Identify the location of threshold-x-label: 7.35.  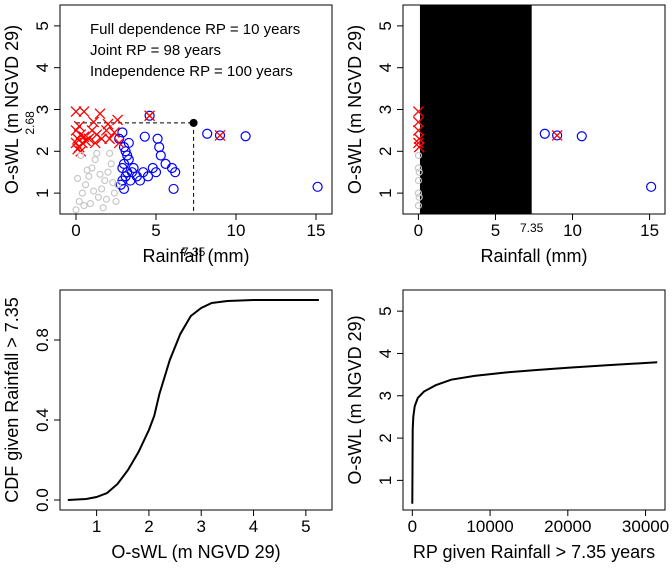
(532, 228).